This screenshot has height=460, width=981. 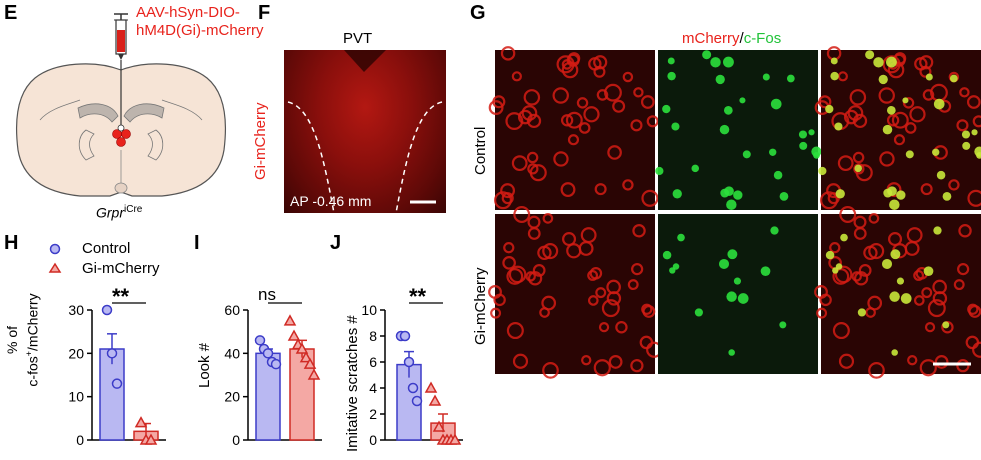 I want to click on h-ylabel: % of c-fos+/mCherry, so click(x=23, y=340).